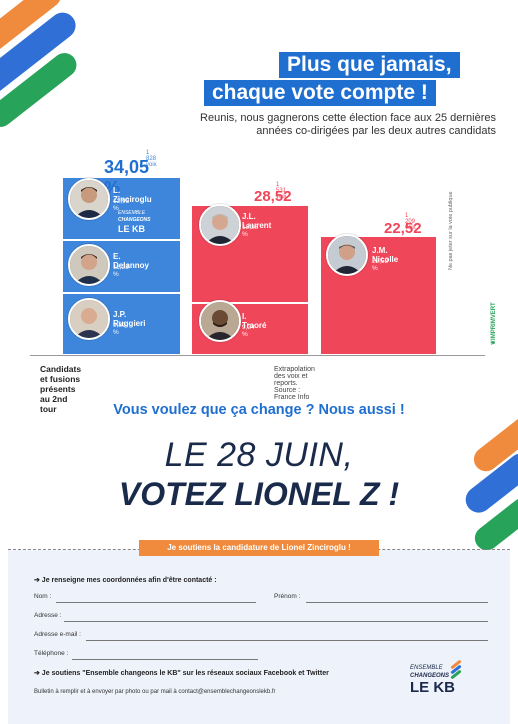  What do you see at coordinates (250, 231) in the screenshot?
I see `segment-pct-laurent: 19,28 %` at bounding box center [250, 231].